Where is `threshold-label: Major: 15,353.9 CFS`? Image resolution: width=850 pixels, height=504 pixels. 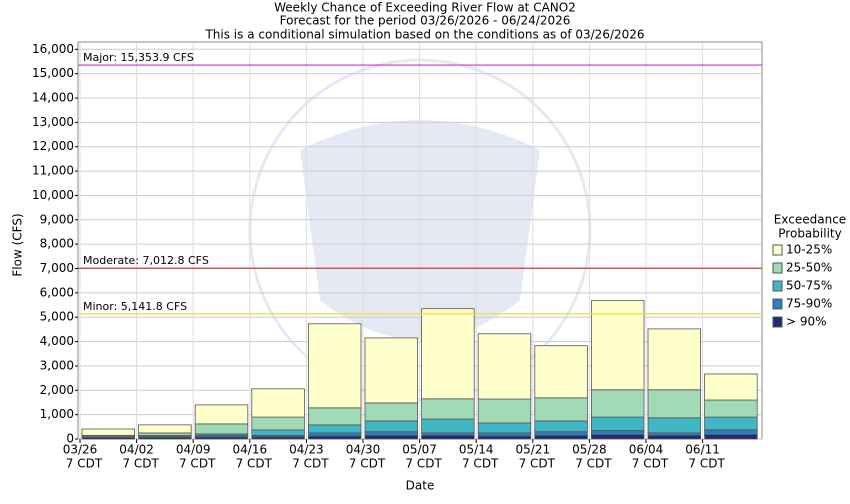
threshold-label: Major: 15,353.9 CFS is located at coordinates (138, 57).